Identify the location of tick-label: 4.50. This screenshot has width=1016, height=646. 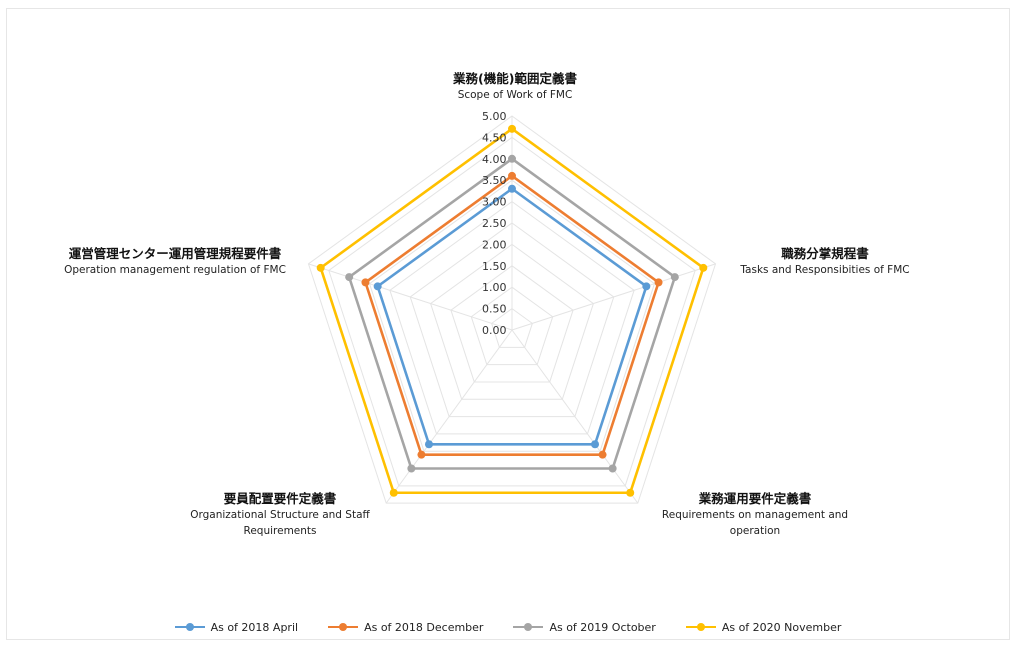
(494, 137).